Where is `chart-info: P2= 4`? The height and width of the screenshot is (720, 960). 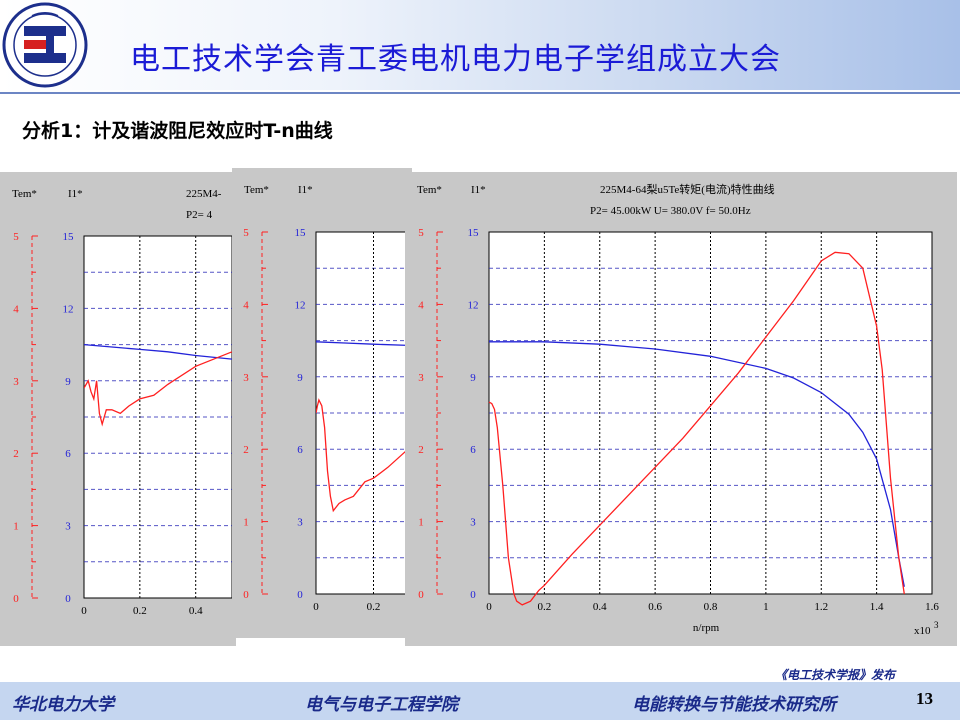 chart-info: P2= 4 is located at coordinates (199, 215).